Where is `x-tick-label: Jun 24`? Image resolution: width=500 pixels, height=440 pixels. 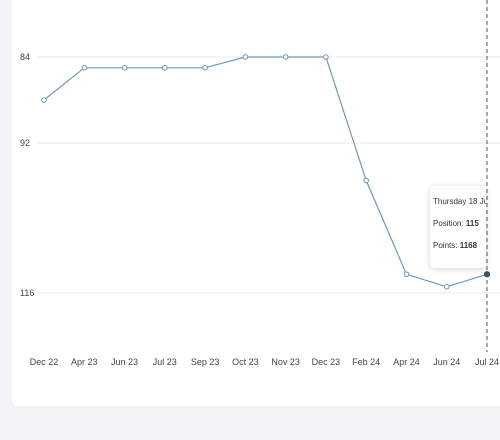 x-tick-label: Jun 24 is located at coordinates (446, 362).